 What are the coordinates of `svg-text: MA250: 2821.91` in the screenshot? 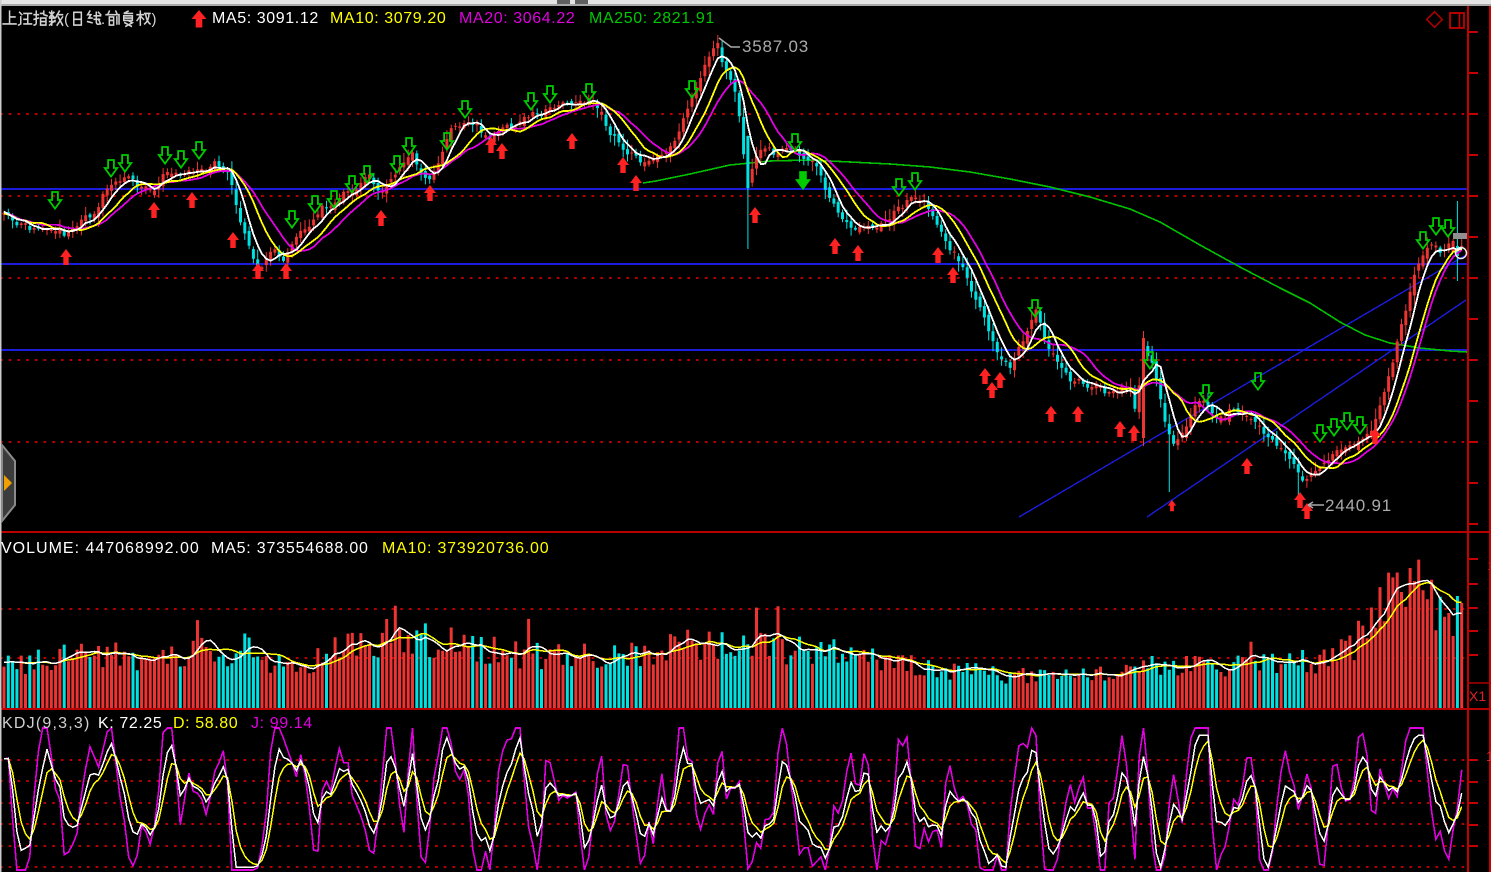 It's located at (652, 18).